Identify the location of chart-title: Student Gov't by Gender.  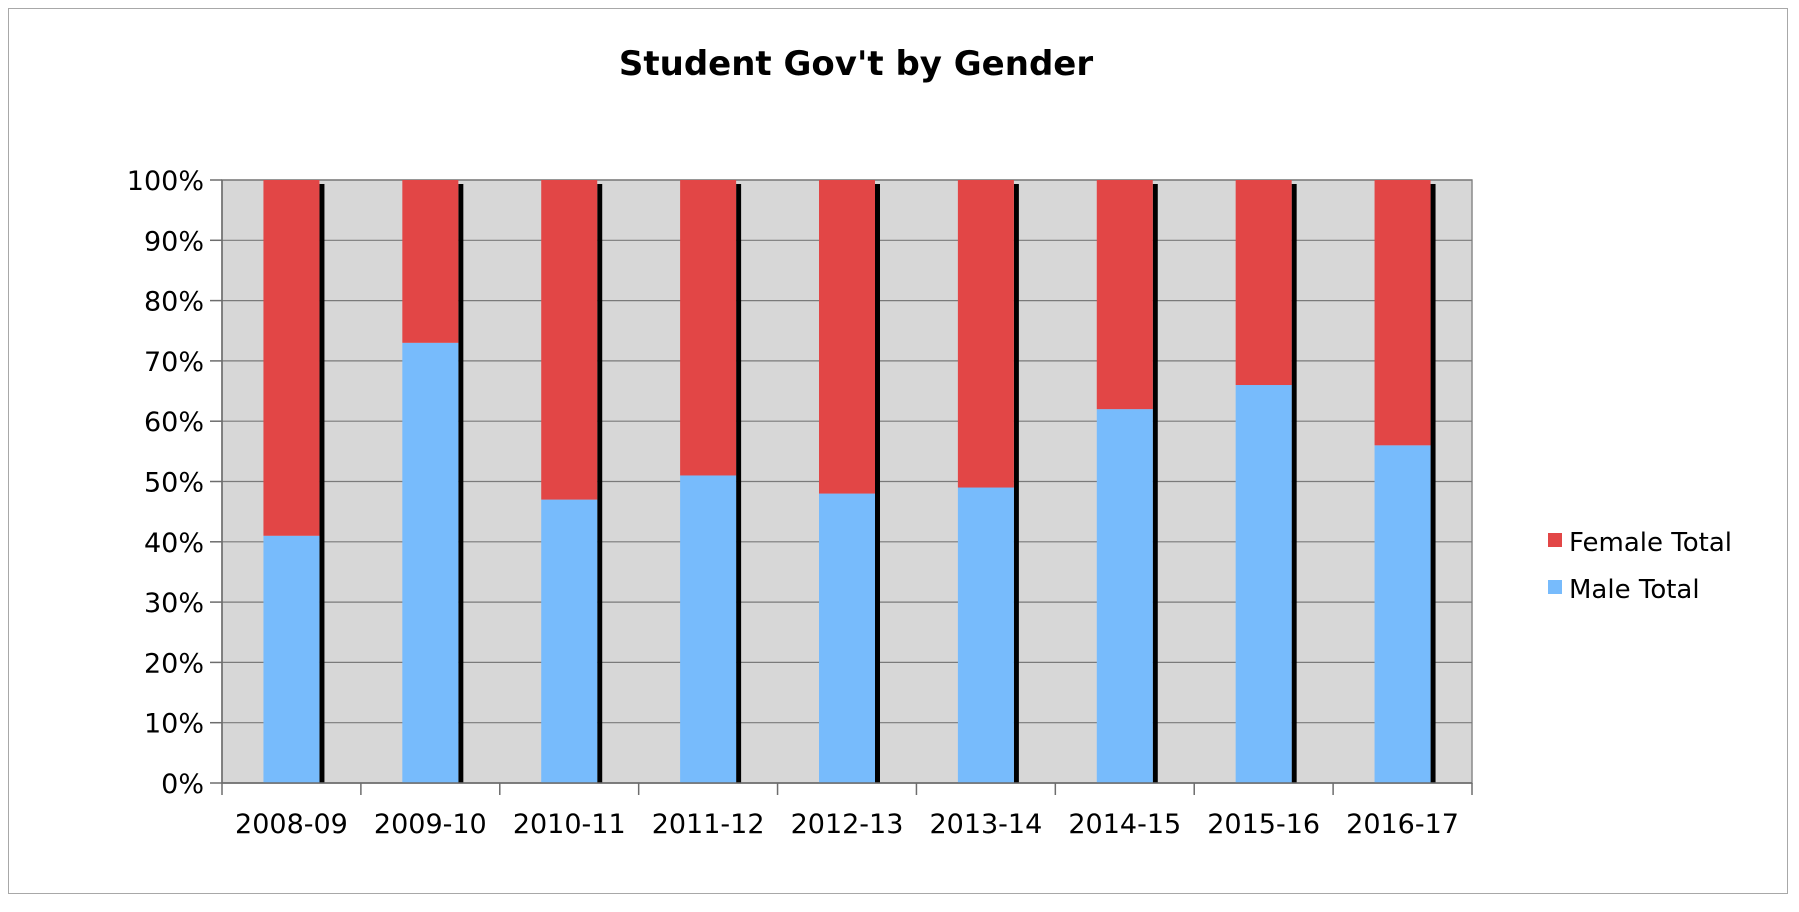
(856, 64).